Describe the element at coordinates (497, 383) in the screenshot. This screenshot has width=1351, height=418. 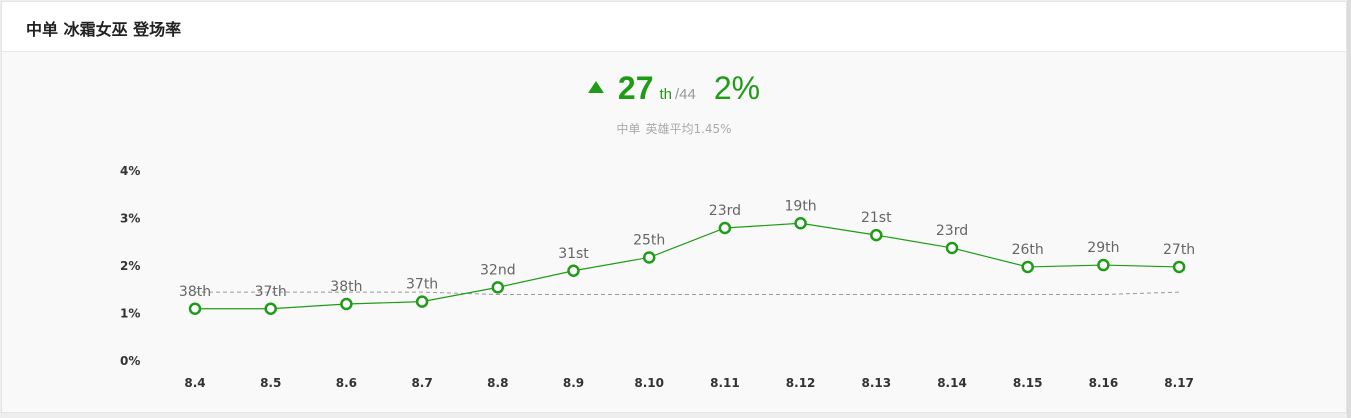
I see `x-tick-label: 8.8` at that location.